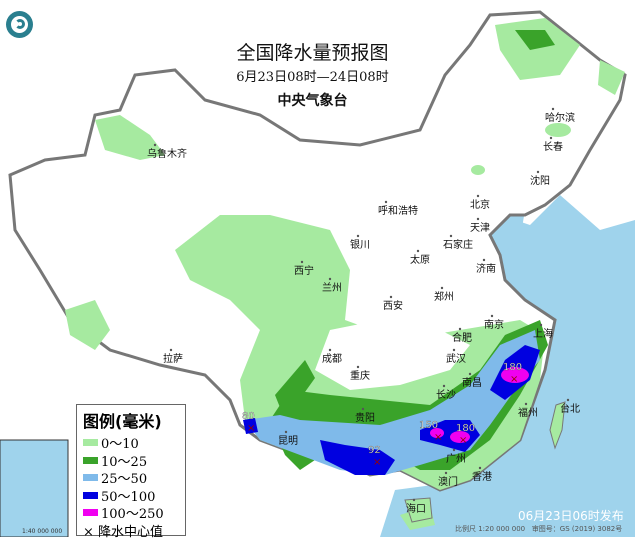 This screenshot has width=635, height=540. Describe the element at coordinates (360, 244) in the screenshot. I see `city-label: 银川` at that location.